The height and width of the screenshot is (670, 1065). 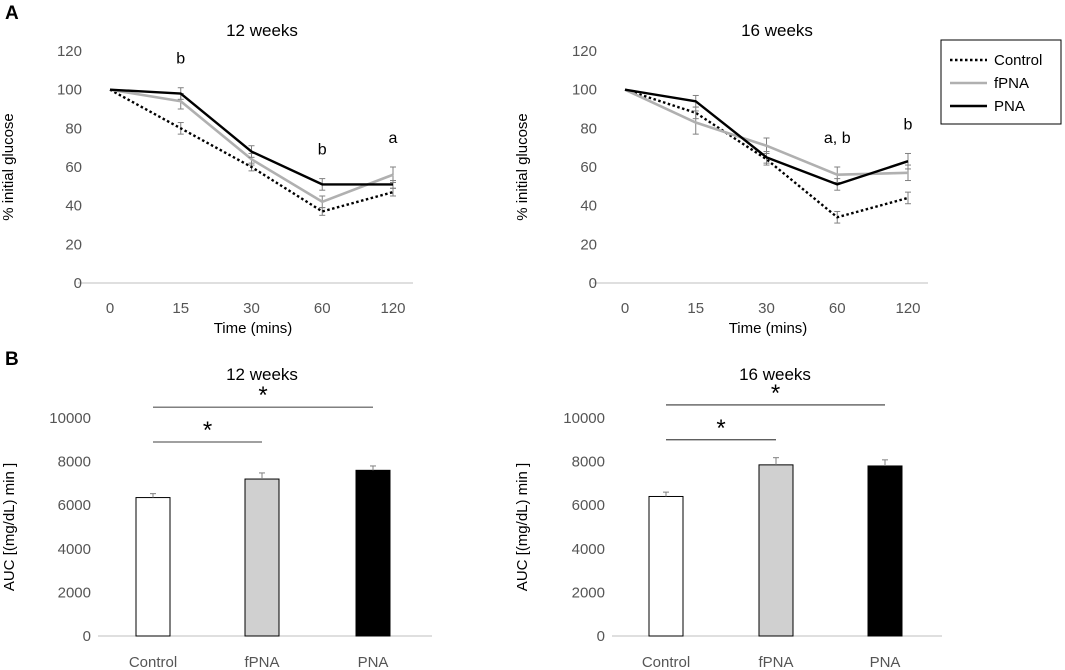 I want to click on significance-label: a, b, so click(x=837, y=138).